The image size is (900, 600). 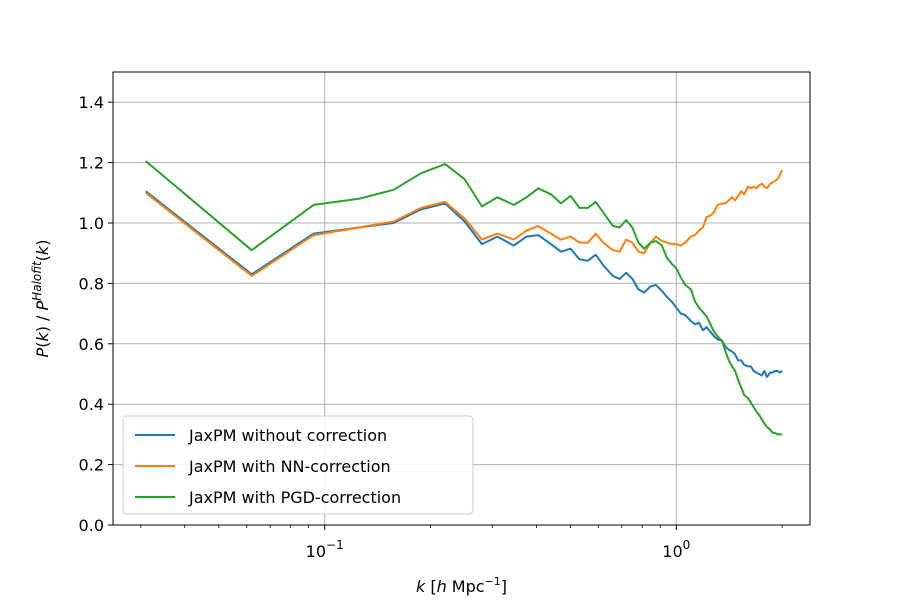 I want to click on legend-label: JaxPM with PGD-correction, so click(x=294, y=497).